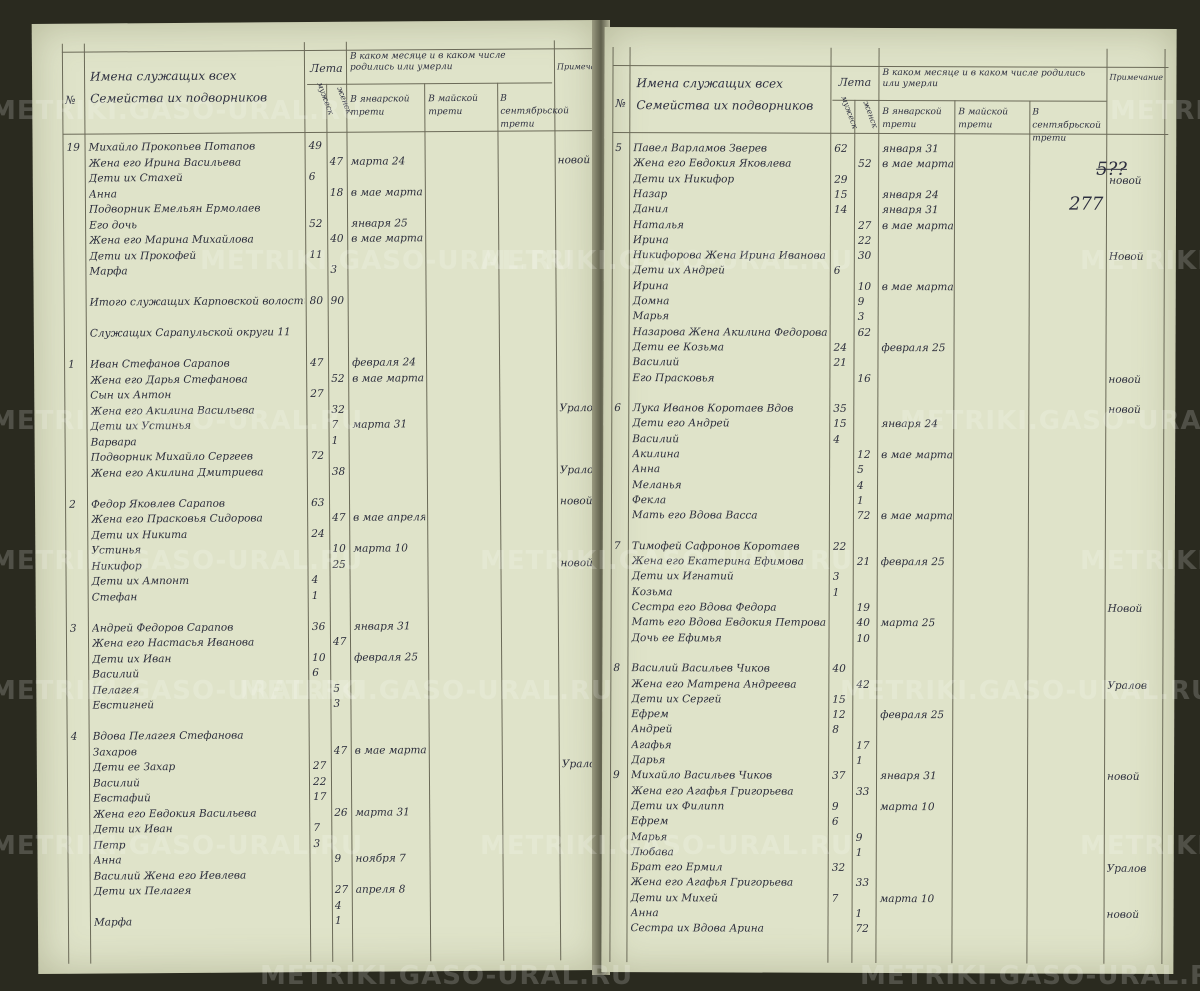 The width and height of the screenshot is (1200, 991). What do you see at coordinates (389, 517) in the screenshot?
I see `entry-date: в мае апреля 17` at bounding box center [389, 517].